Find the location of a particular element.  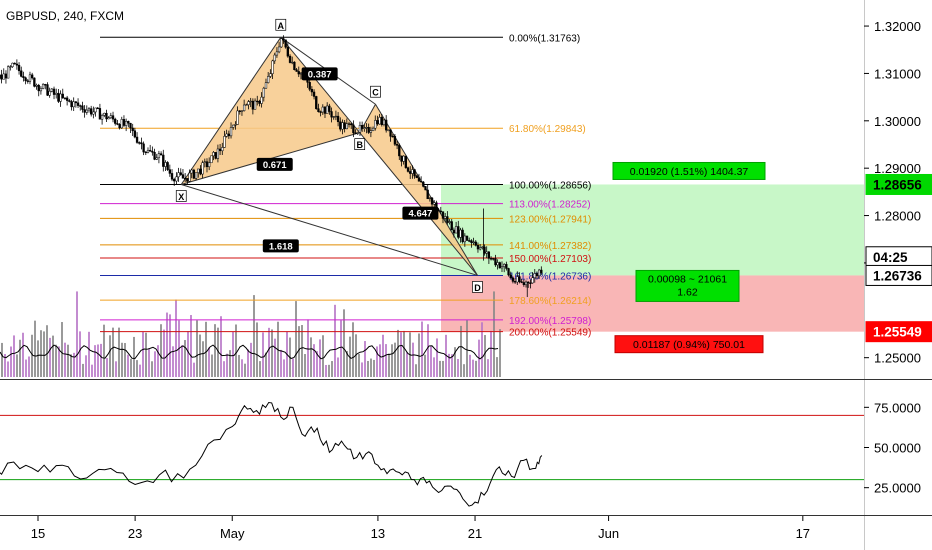

time-axis-tick-label: 15 is located at coordinates (38, 533).